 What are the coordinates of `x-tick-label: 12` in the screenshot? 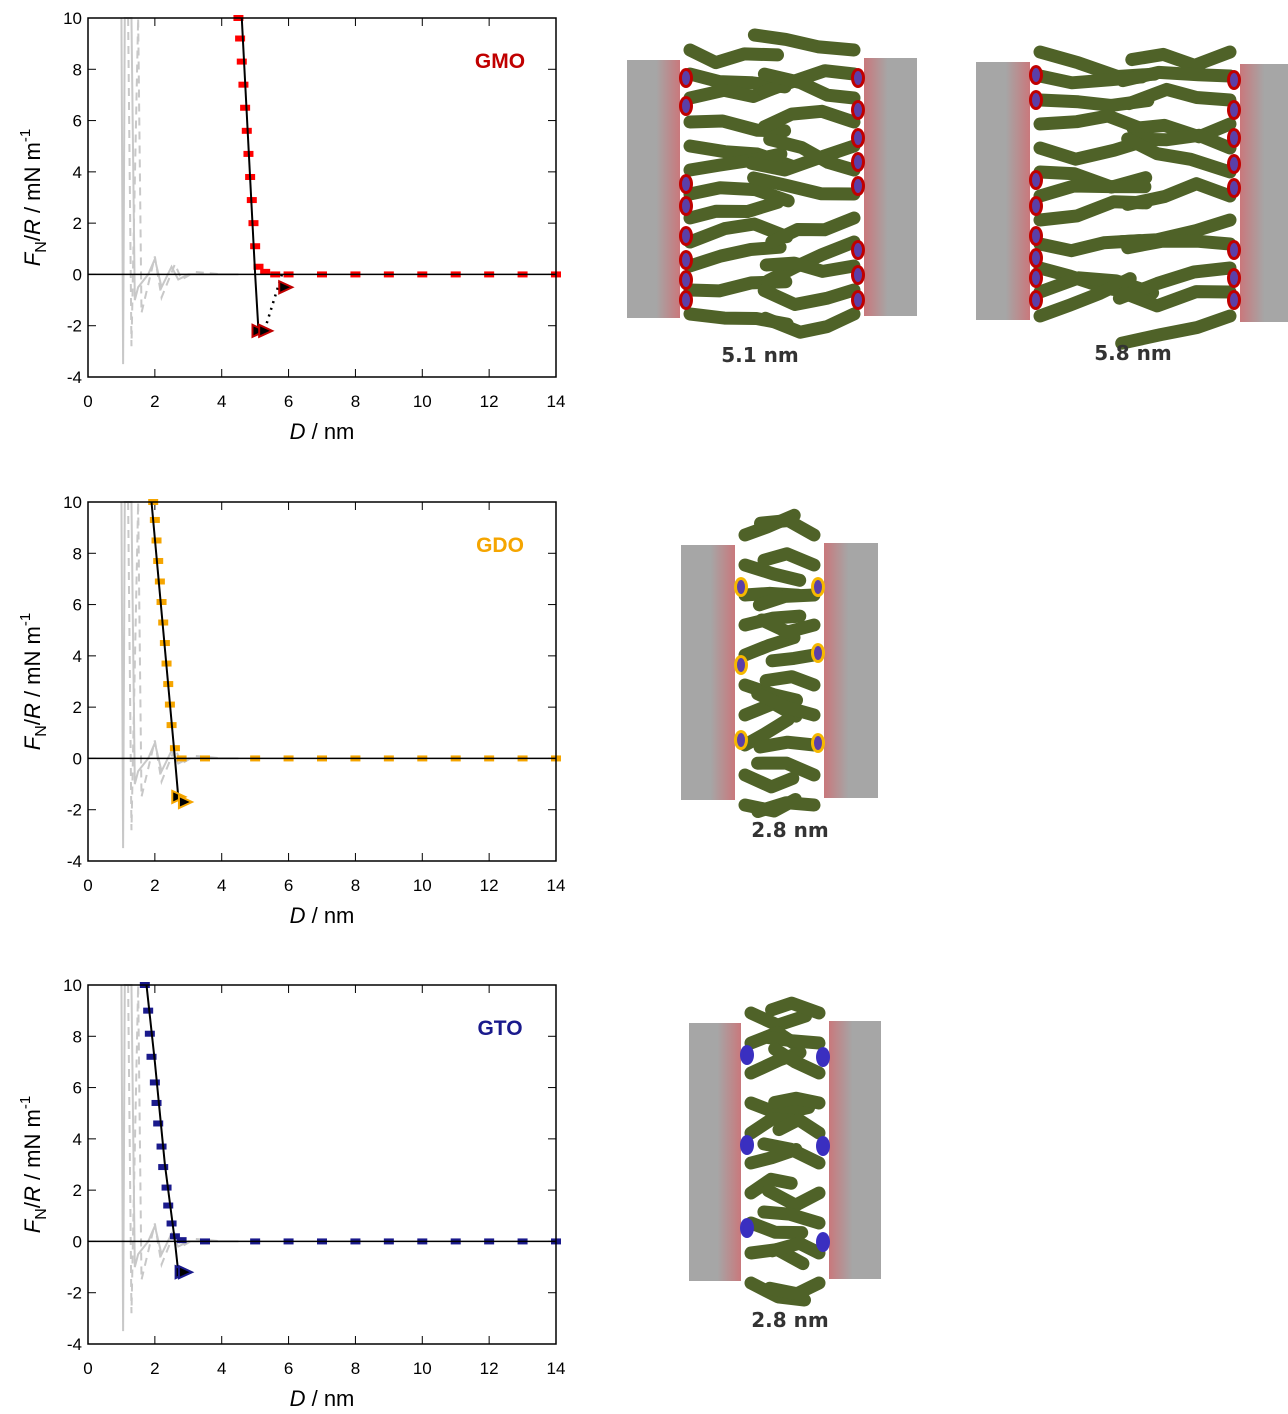 It's located at (489, 885).